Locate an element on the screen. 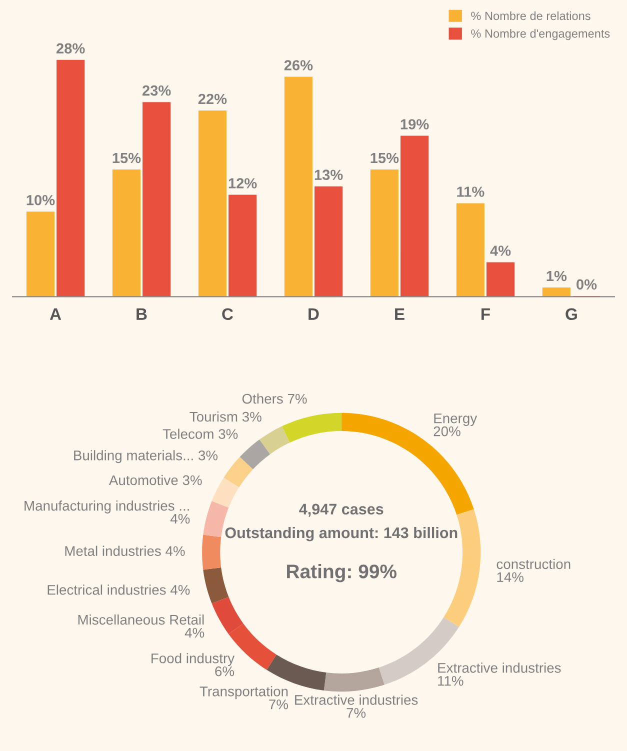  data-label: 28% is located at coordinates (70, 48).